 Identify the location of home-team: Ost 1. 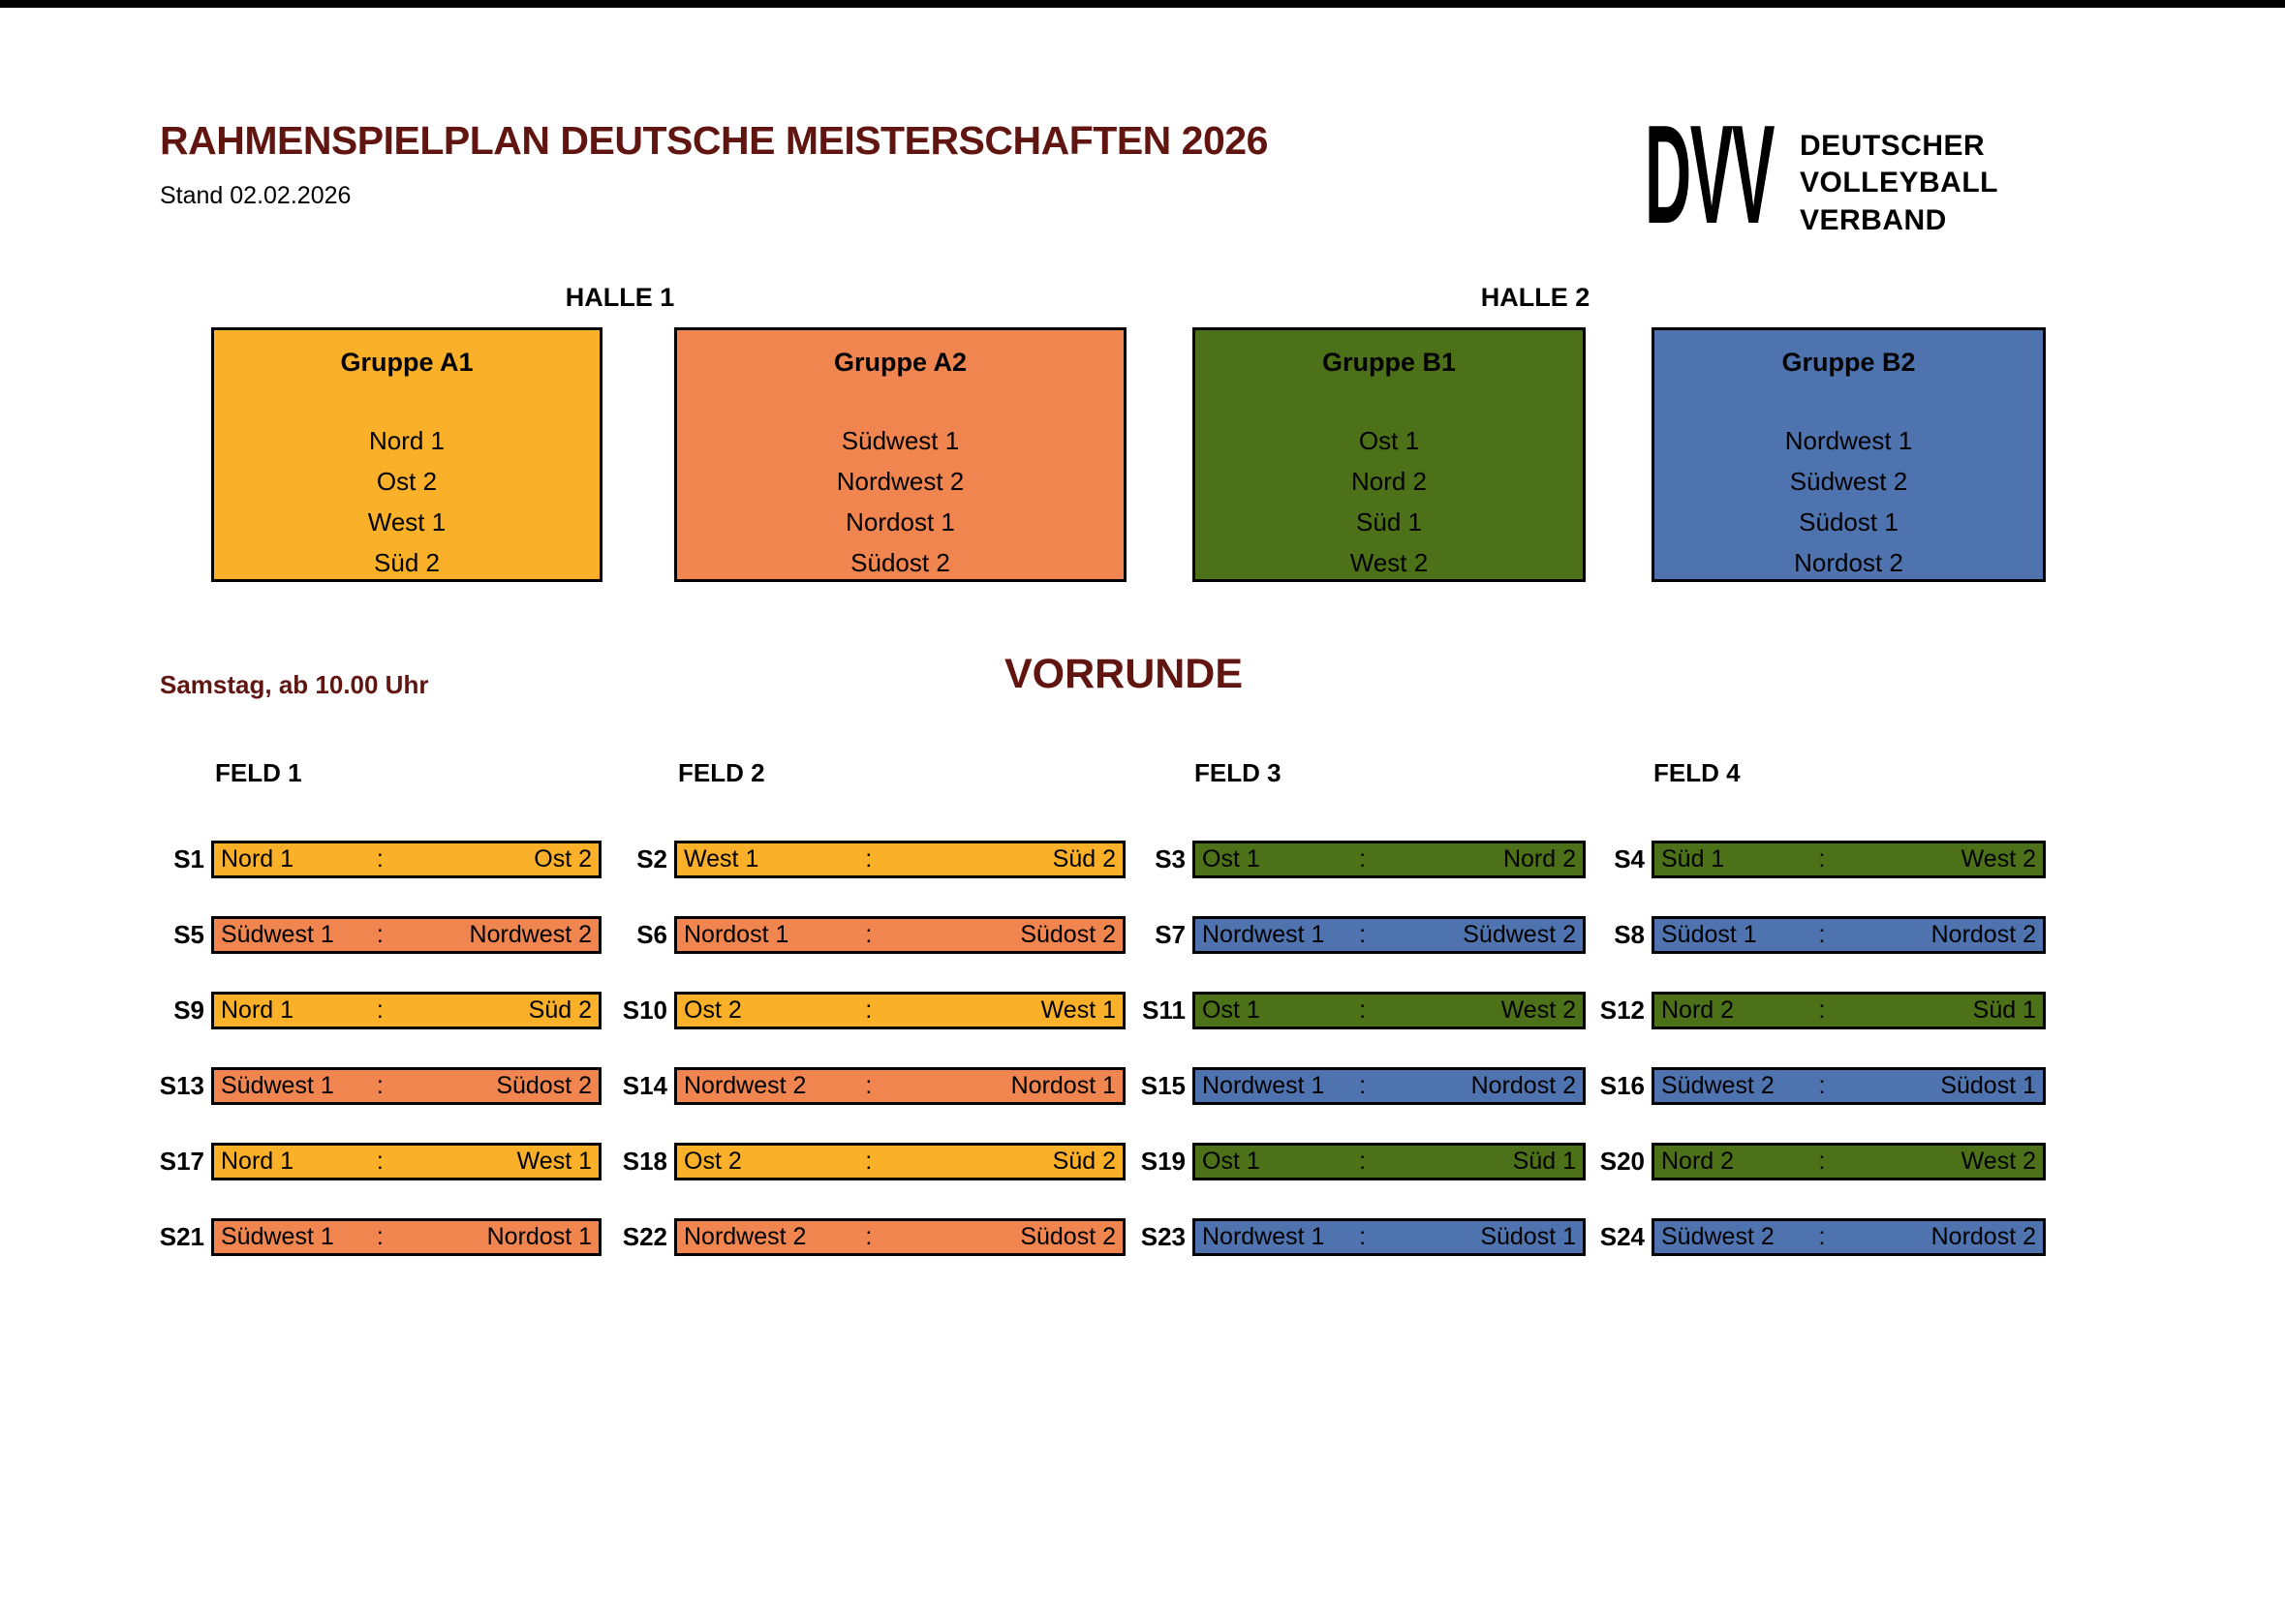
(1231, 1161).